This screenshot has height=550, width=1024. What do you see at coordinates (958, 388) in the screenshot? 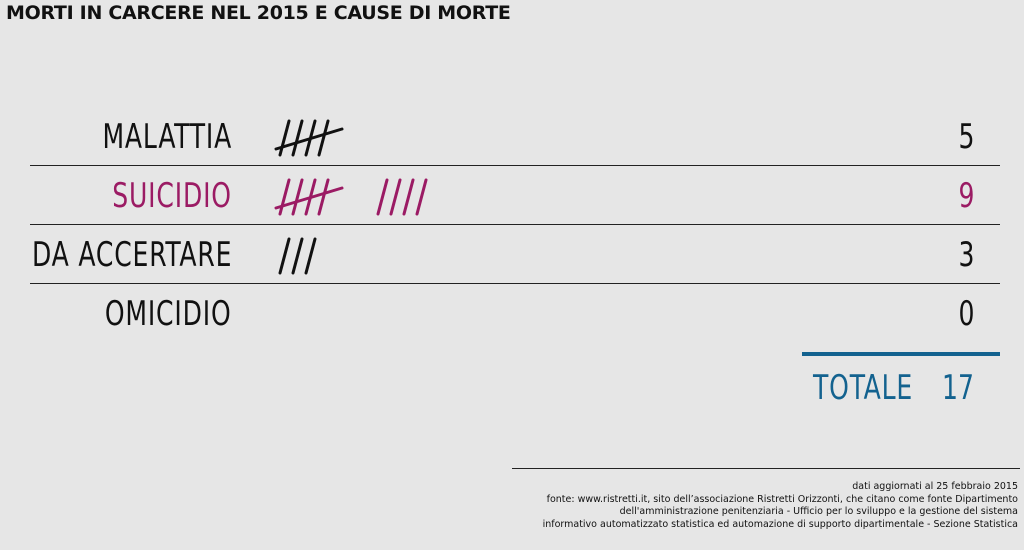
I see `total-value: 17` at bounding box center [958, 388].